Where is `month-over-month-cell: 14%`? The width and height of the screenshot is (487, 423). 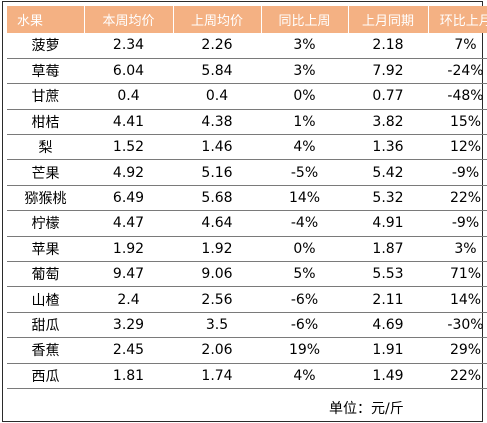 month-over-month-cell: 14% is located at coordinates (465, 299).